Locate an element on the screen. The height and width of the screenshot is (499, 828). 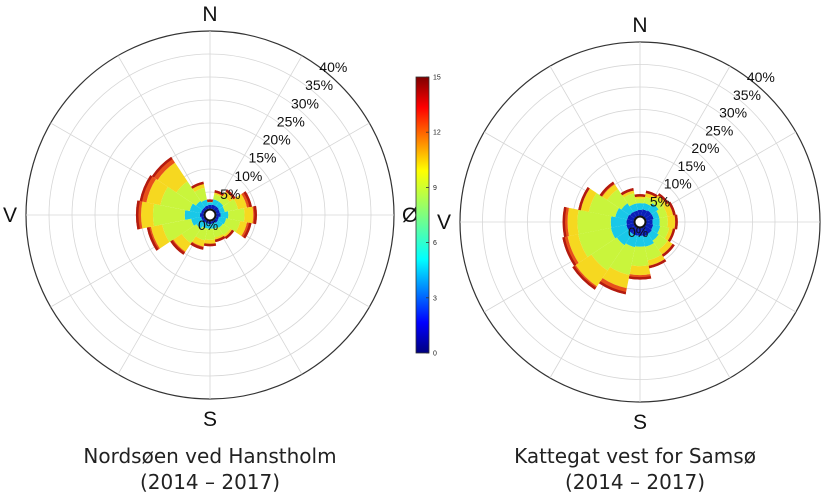
compass-east: Ø is located at coordinates (410, 215).